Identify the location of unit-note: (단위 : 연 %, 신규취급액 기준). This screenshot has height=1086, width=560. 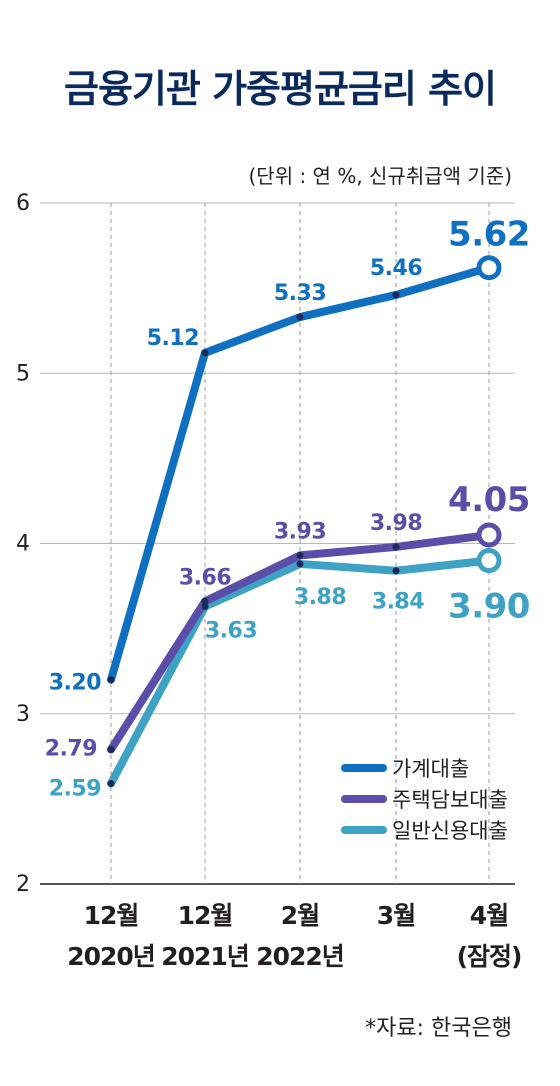
(380, 176).